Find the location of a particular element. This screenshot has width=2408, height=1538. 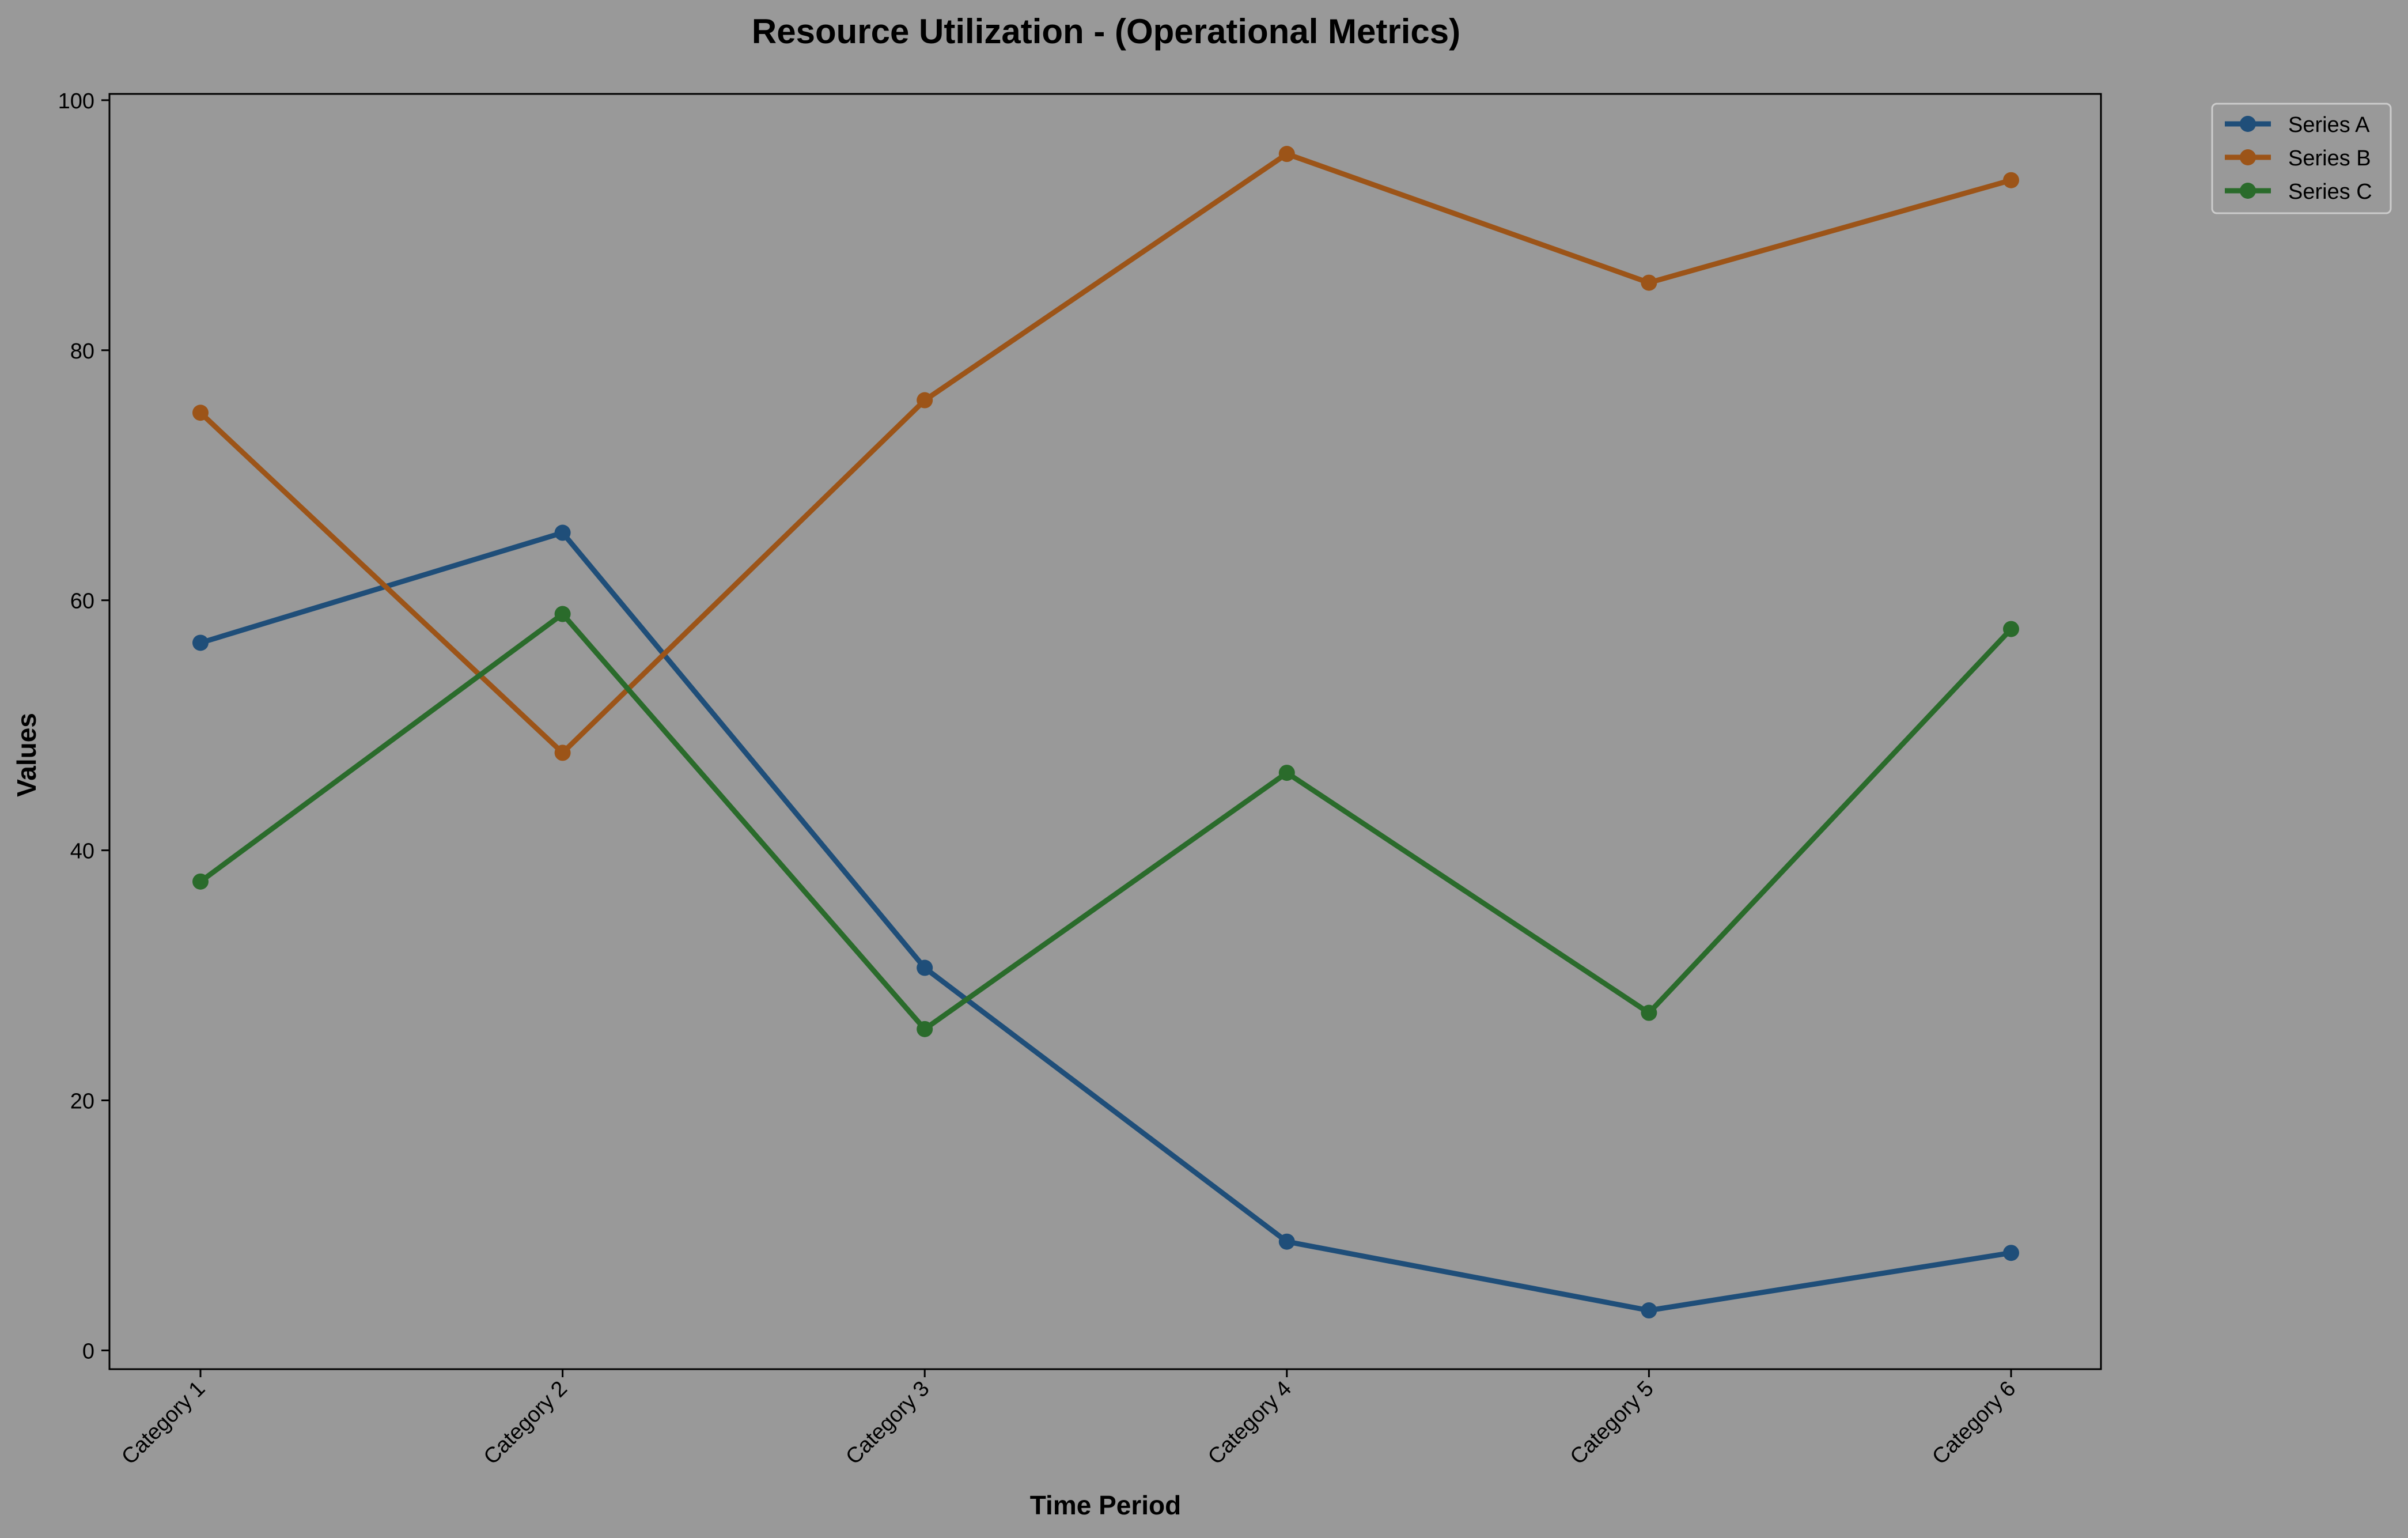

x-tick-label: Category 4 is located at coordinates (1249, 1423).